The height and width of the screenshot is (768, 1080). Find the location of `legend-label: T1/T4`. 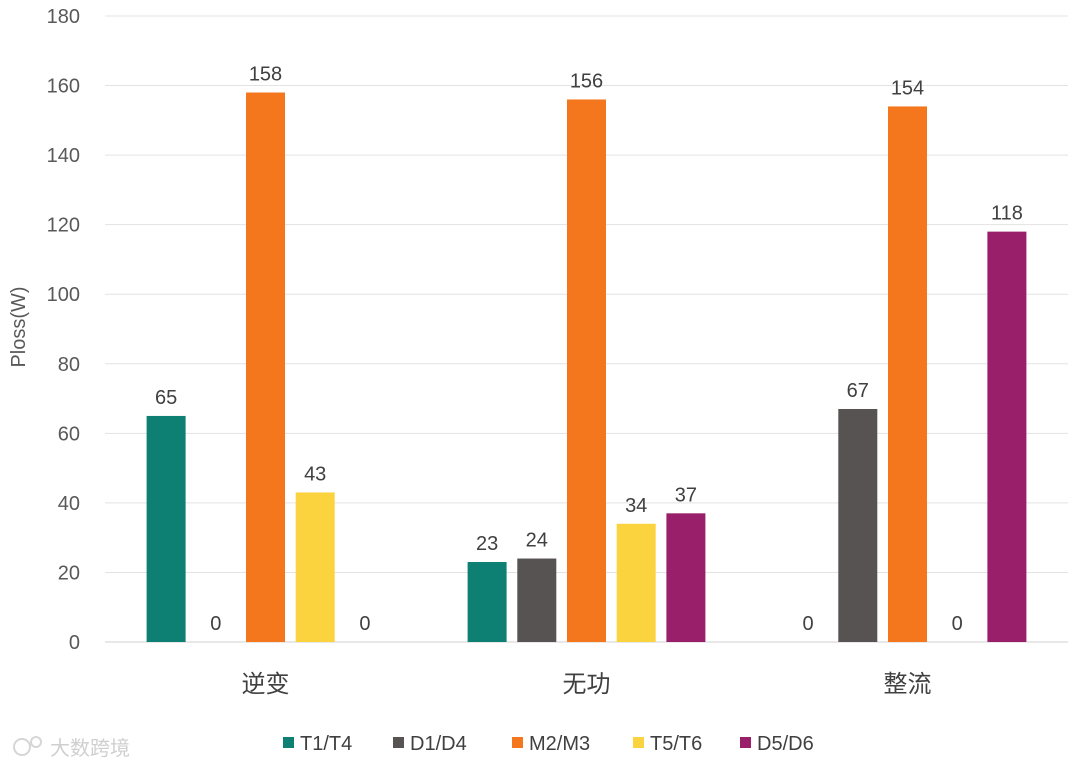

legend-label: T1/T4 is located at coordinates (326, 744).